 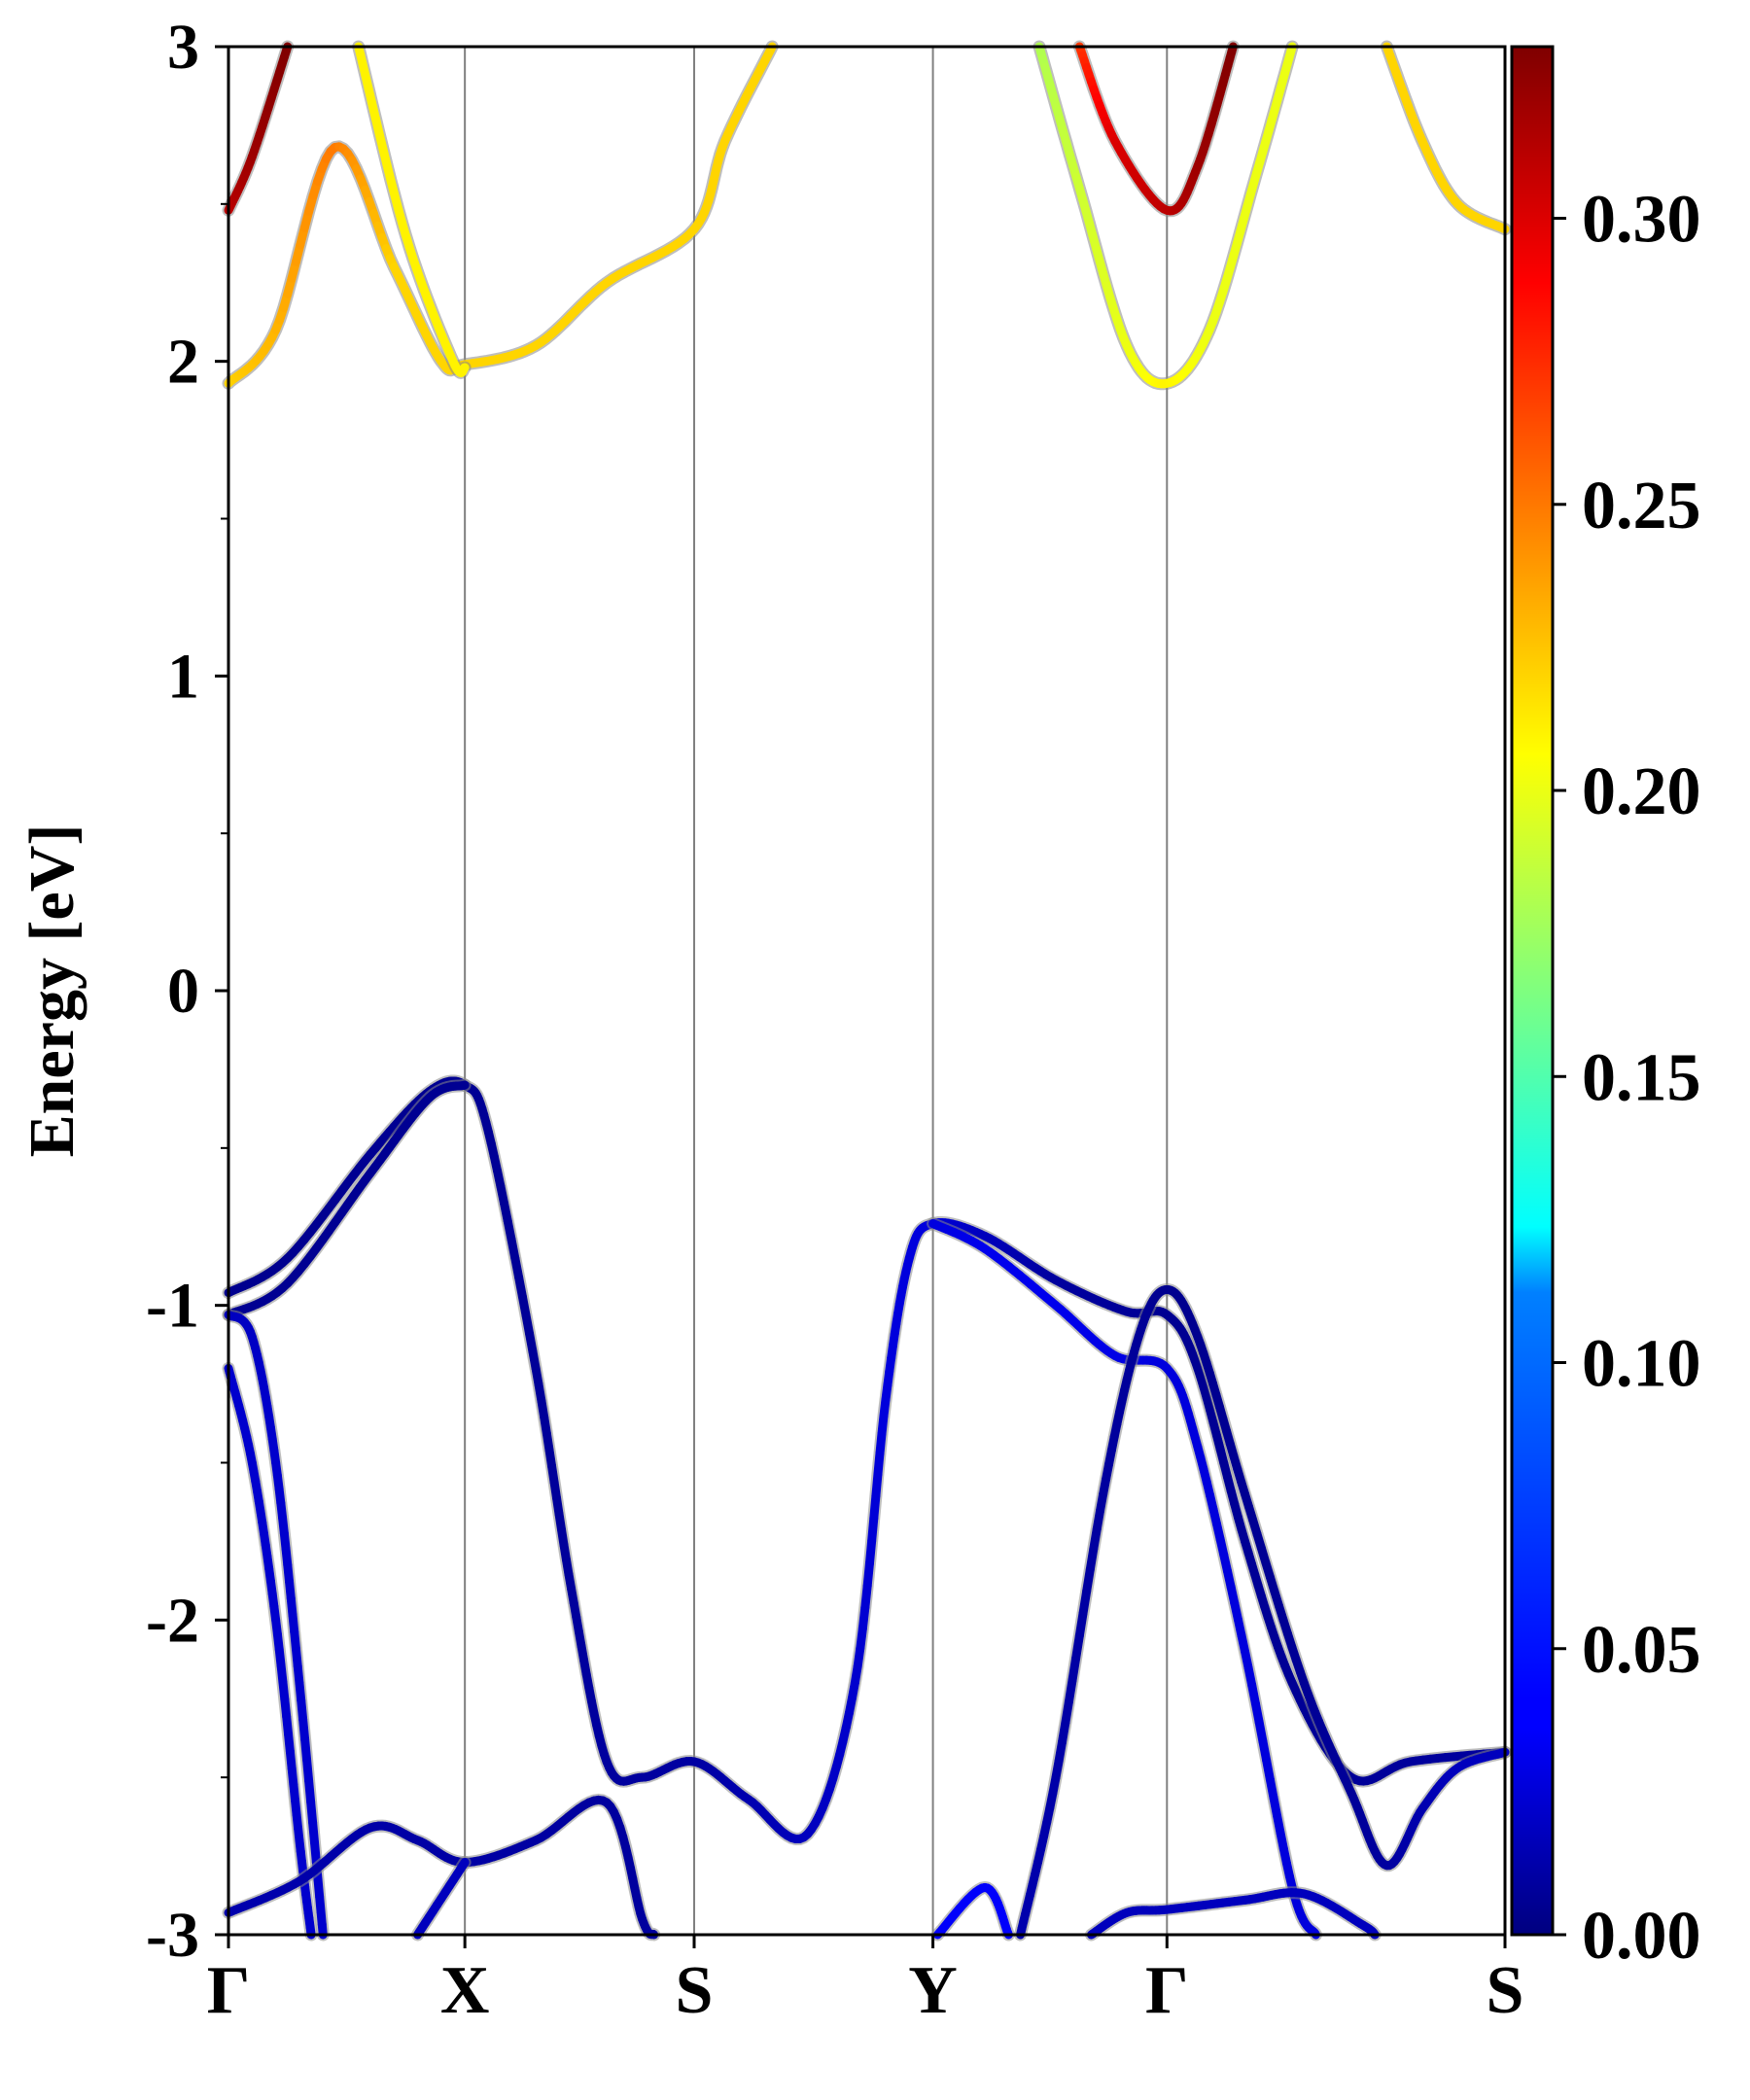 I want to click on y-tick-label: -3, so click(x=172, y=1935).